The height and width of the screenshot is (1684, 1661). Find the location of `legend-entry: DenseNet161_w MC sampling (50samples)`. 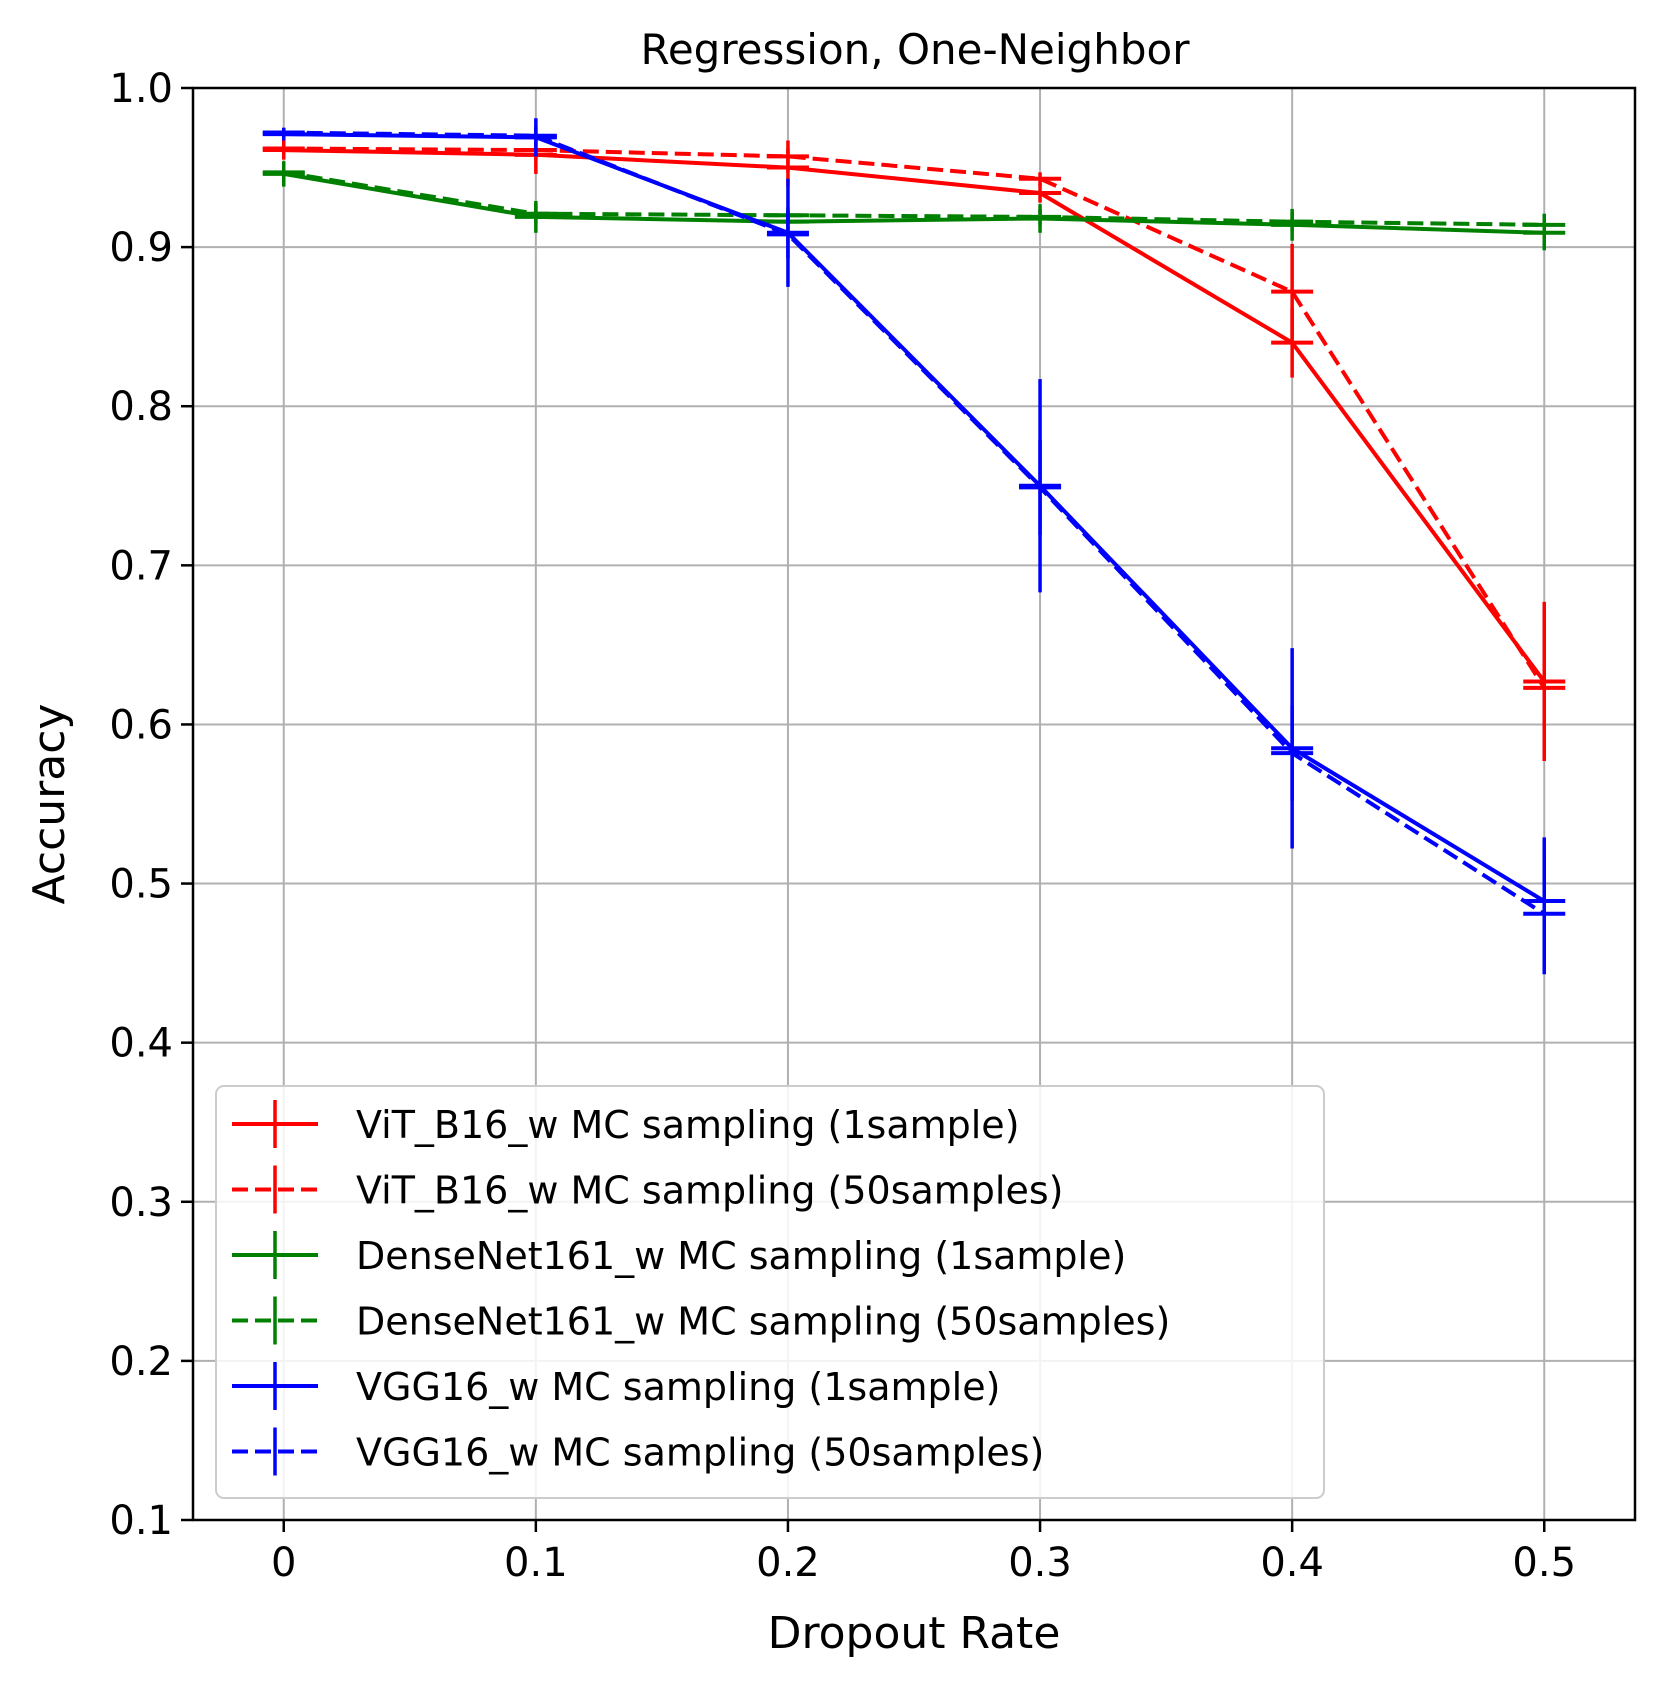

legend-entry: DenseNet161_w MC sampling (50samples) is located at coordinates (701, 1320).